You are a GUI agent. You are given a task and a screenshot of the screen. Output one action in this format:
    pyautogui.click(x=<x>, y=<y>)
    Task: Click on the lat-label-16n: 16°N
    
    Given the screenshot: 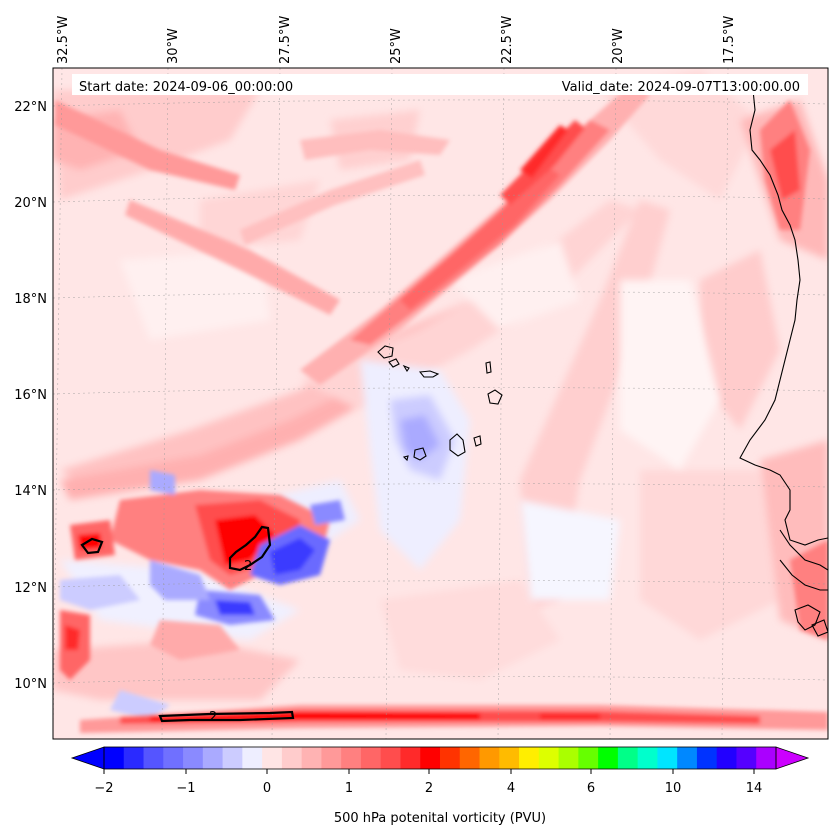 What is the action you would take?
    pyautogui.click(x=30, y=395)
    